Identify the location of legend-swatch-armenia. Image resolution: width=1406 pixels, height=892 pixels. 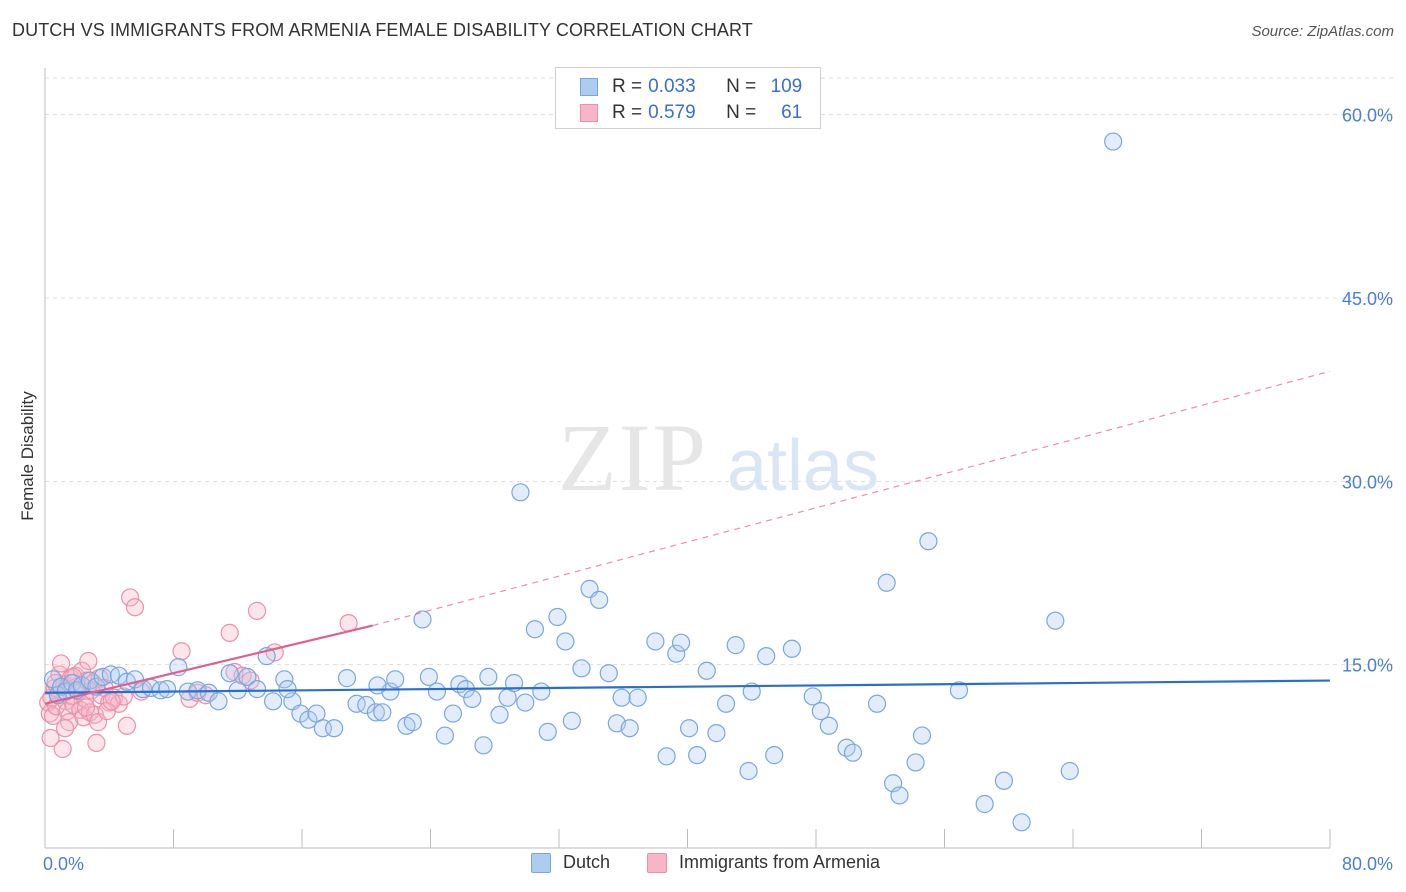
(589, 113).